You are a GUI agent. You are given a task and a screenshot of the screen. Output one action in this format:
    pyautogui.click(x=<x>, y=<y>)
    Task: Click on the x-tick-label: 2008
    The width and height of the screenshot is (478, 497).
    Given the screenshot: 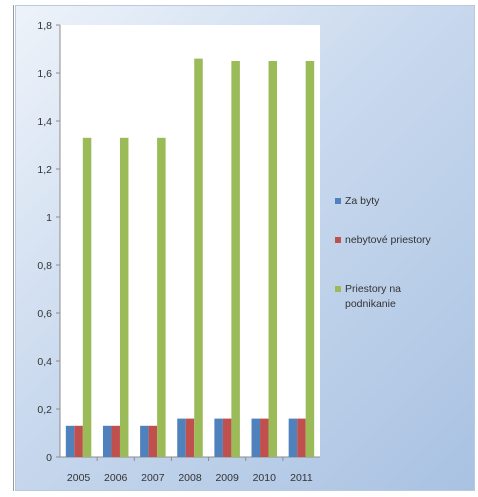 What is the action you would take?
    pyautogui.click(x=190, y=478)
    